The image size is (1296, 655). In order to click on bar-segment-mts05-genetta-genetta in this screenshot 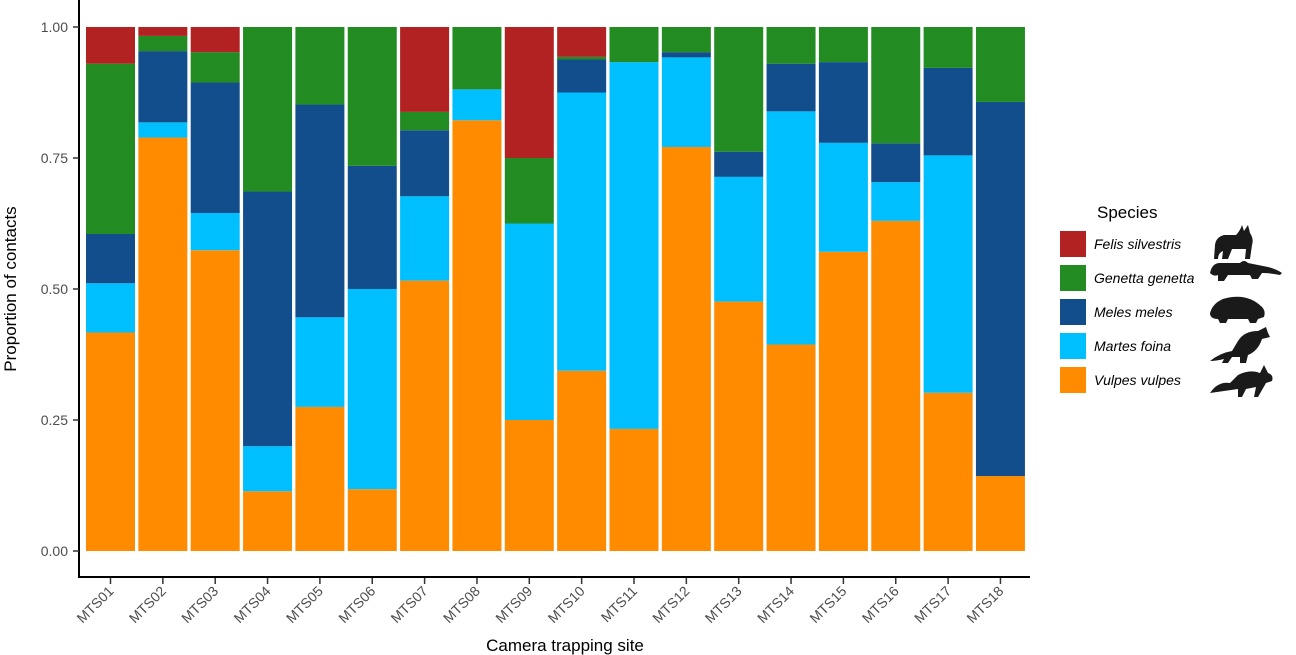, I will do `click(320, 66)`.